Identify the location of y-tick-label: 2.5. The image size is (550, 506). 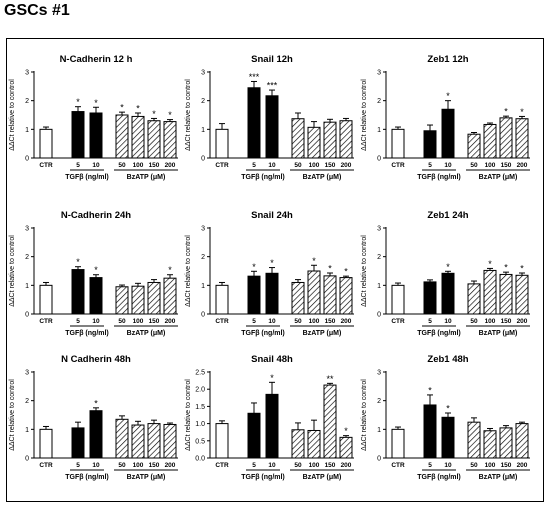
(200, 373).